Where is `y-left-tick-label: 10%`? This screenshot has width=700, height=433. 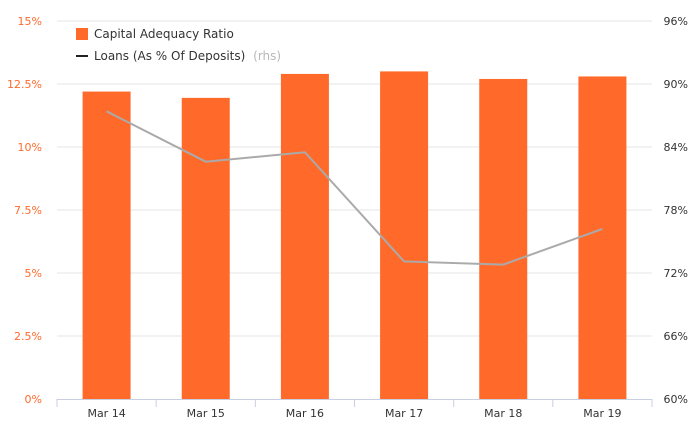
y-left-tick-label: 10% is located at coordinates (30, 147).